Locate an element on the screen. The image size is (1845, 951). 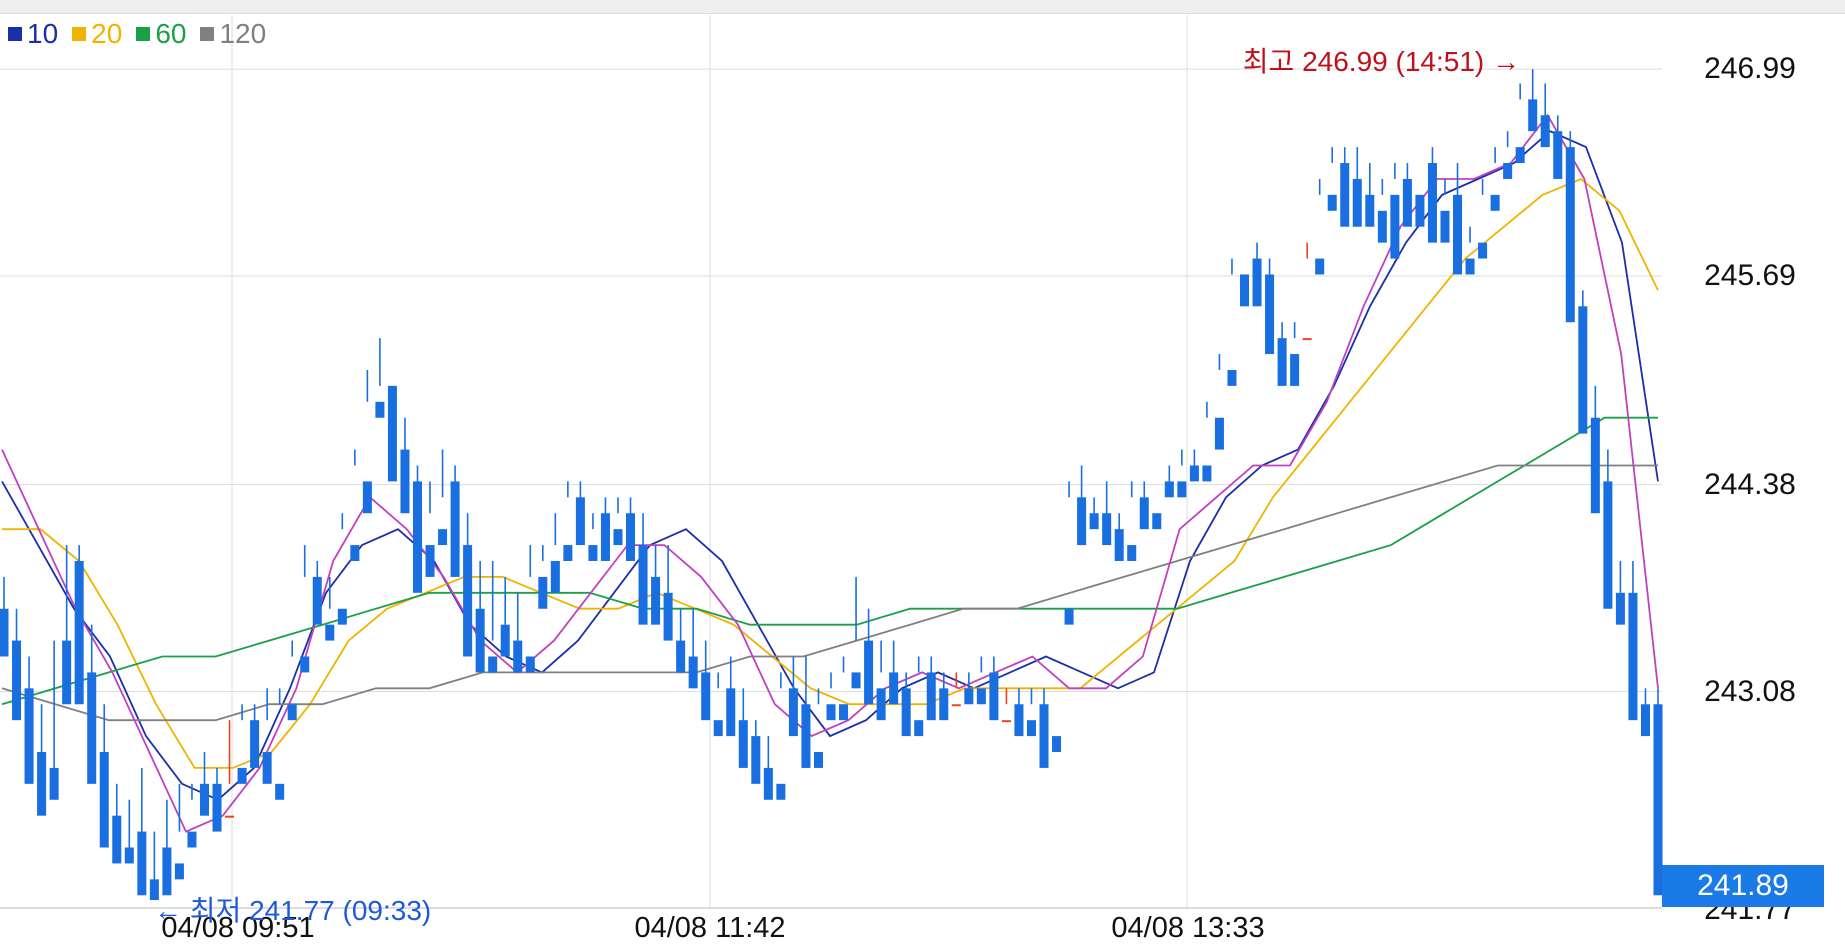
top-bar is located at coordinates (922, 7).